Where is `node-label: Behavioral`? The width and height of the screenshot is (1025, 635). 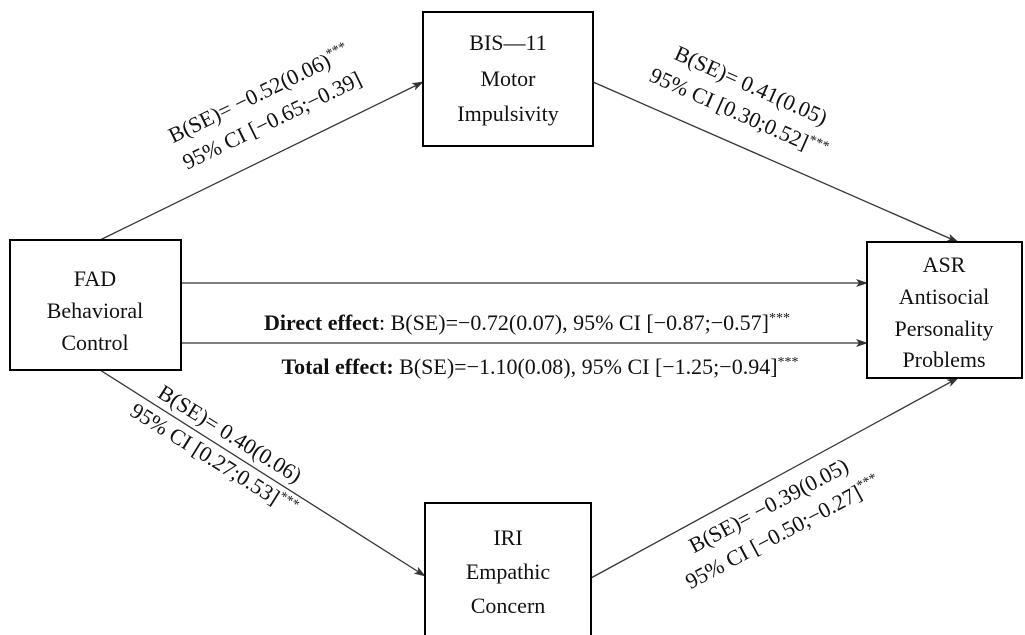
node-label: Behavioral is located at coordinates (95, 310).